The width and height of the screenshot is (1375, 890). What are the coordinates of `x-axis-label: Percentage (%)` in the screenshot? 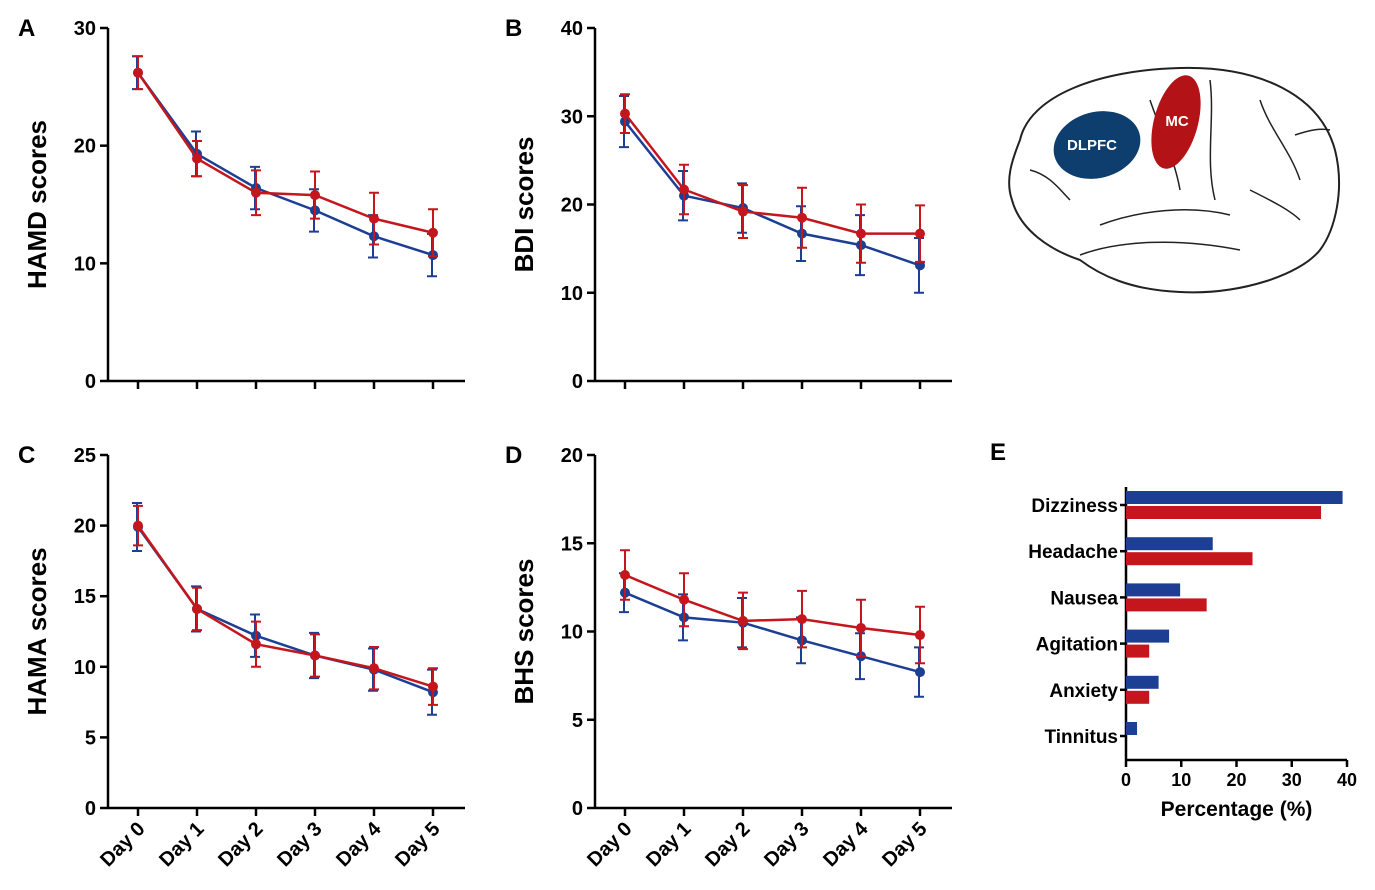 It's located at (1237, 809).